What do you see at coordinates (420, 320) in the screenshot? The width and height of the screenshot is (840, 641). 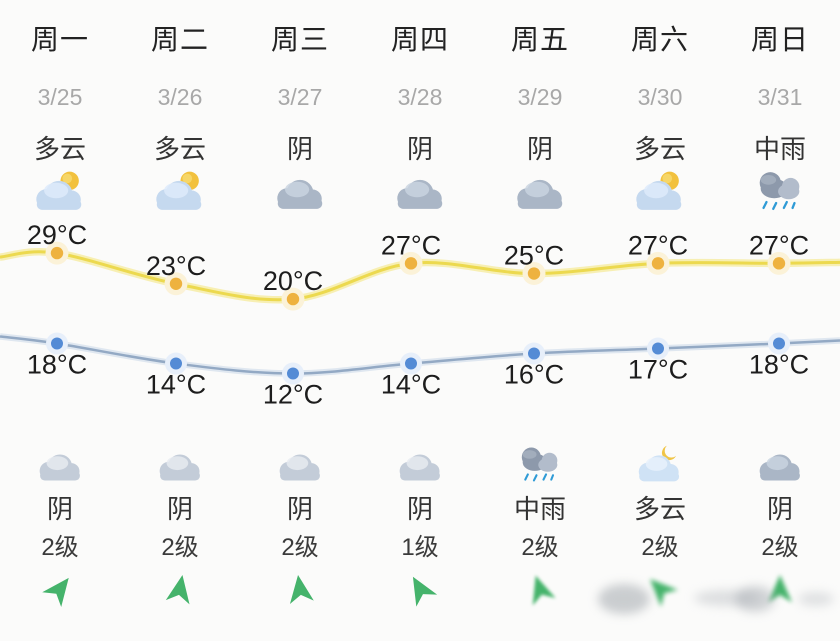 I see `forecast-day-column: 周四 3/28 阴 阴 1级` at bounding box center [420, 320].